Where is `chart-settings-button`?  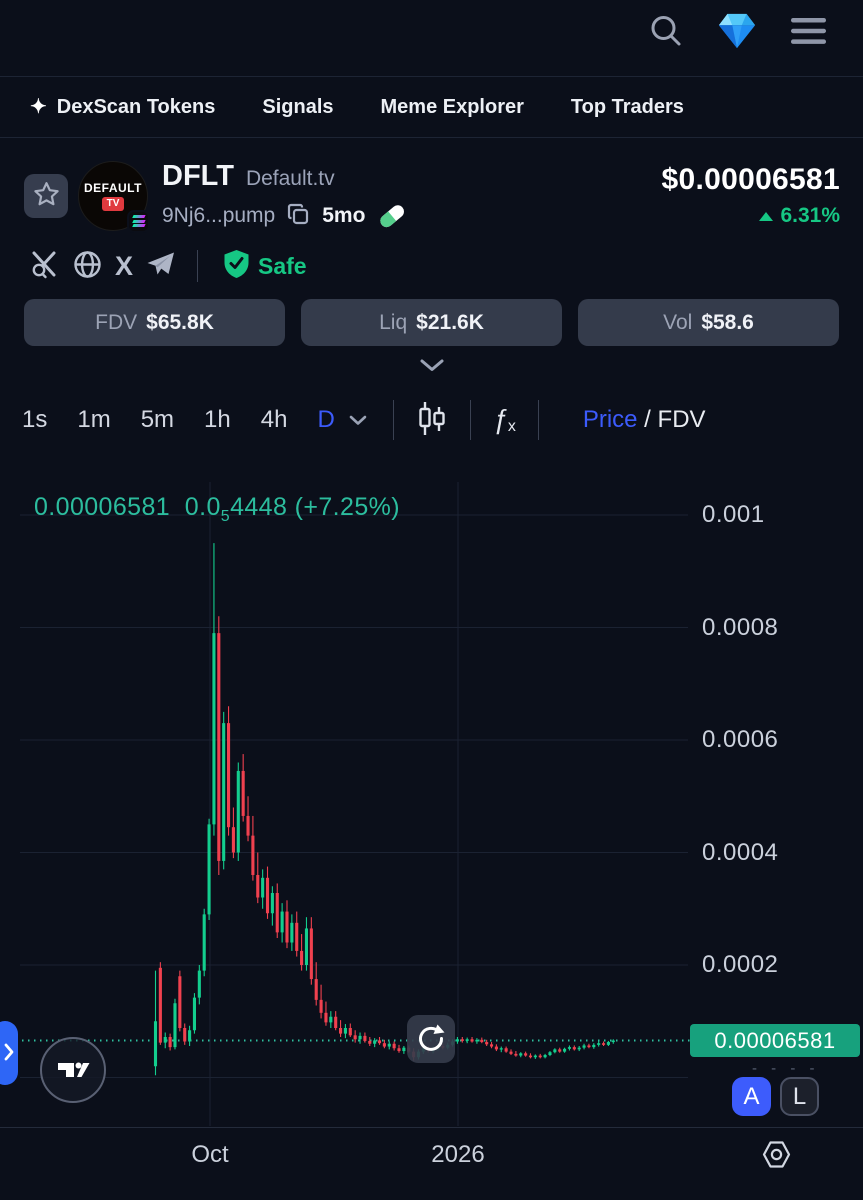
chart-settings-button is located at coordinates (776, 1155).